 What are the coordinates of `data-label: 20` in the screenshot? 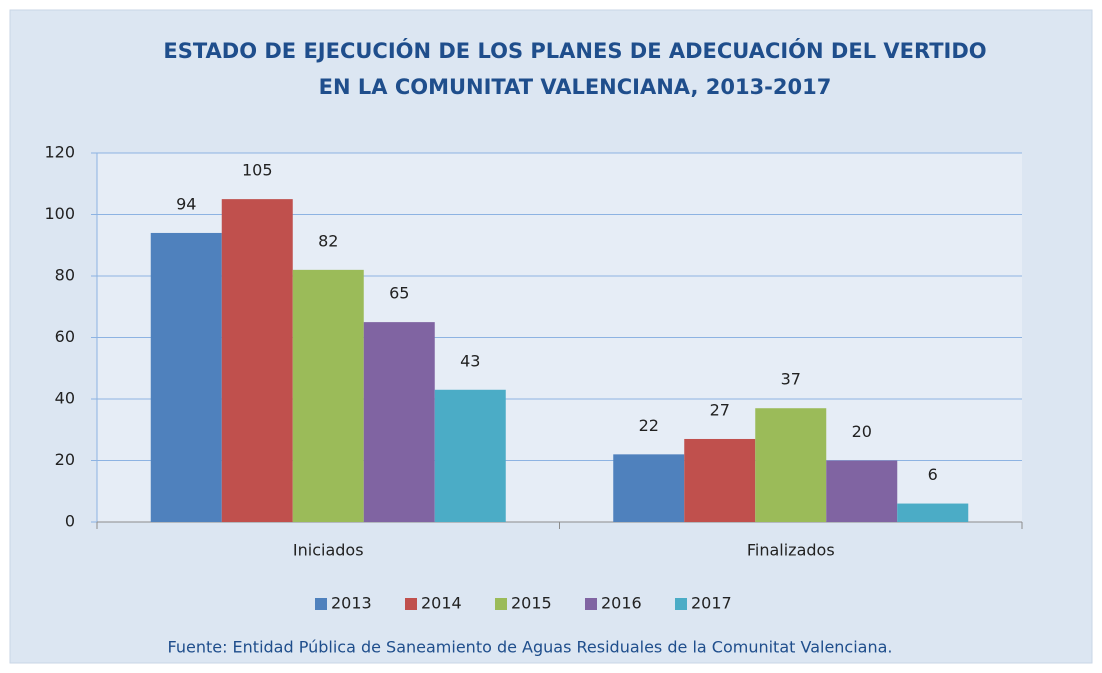 It's located at (862, 431).